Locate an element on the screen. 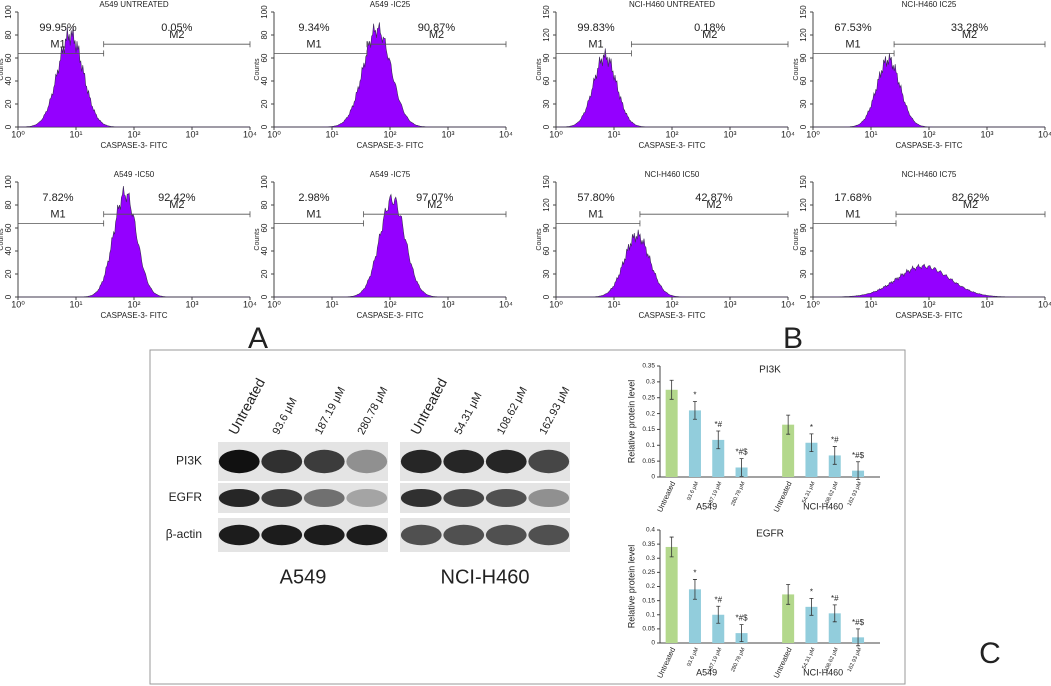 Image resolution: width=1051 pixels, height=686 pixels. significance-label: * is located at coordinates (694, 395).